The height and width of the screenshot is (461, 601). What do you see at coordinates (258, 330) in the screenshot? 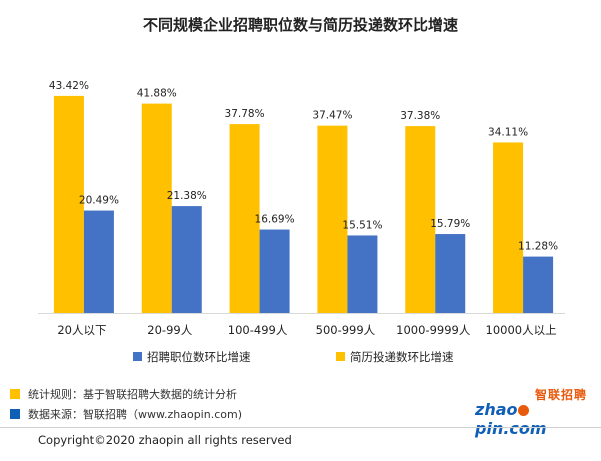
I see `x-tick-label: 100-499人` at bounding box center [258, 330].